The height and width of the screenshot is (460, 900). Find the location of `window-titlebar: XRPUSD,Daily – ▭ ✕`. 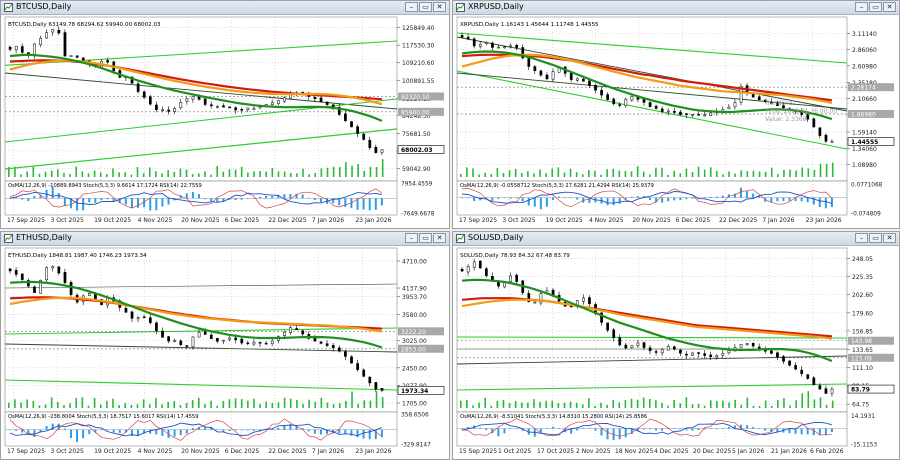

window-titlebar: XRPUSD,Daily – ▭ ✕ is located at coordinates (676, 8).